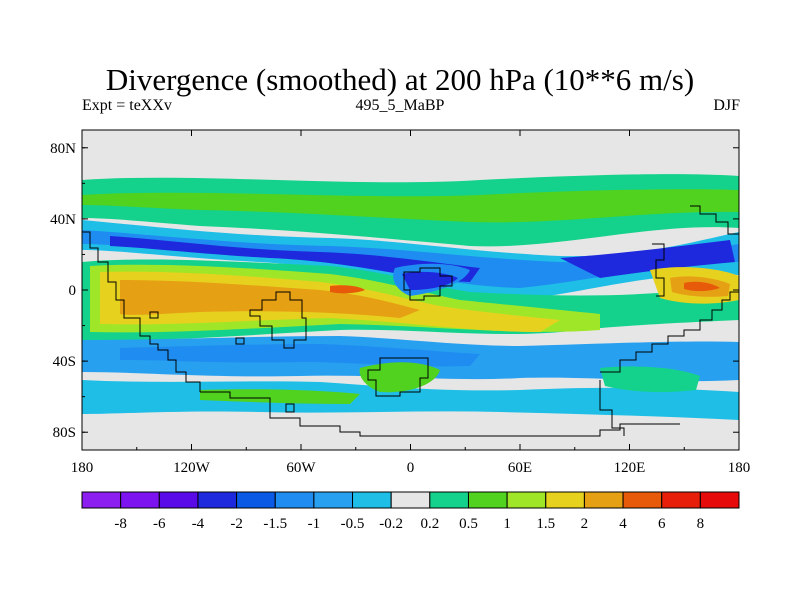 The width and height of the screenshot is (800, 600). I want to click on colorbar-label: -0.5, so click(353, 524).